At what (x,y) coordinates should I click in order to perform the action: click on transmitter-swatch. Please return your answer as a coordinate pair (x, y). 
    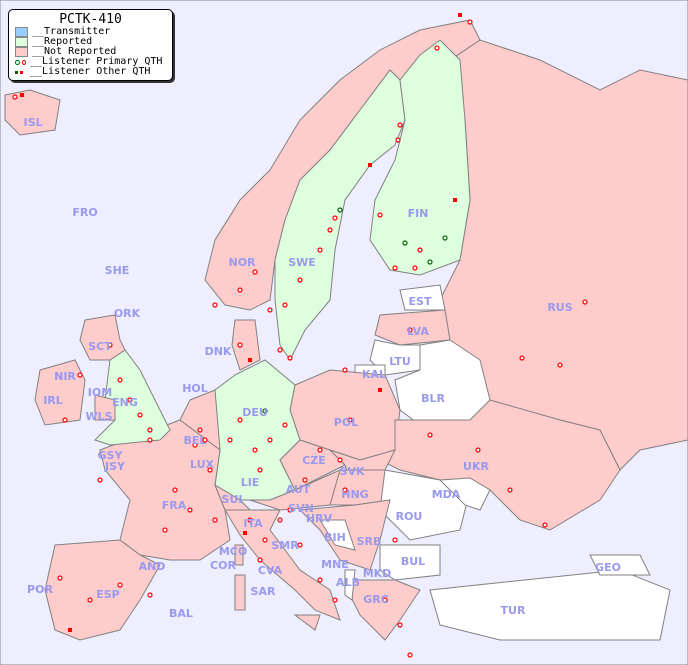
    Looking at the image, I should click on (21, 32).